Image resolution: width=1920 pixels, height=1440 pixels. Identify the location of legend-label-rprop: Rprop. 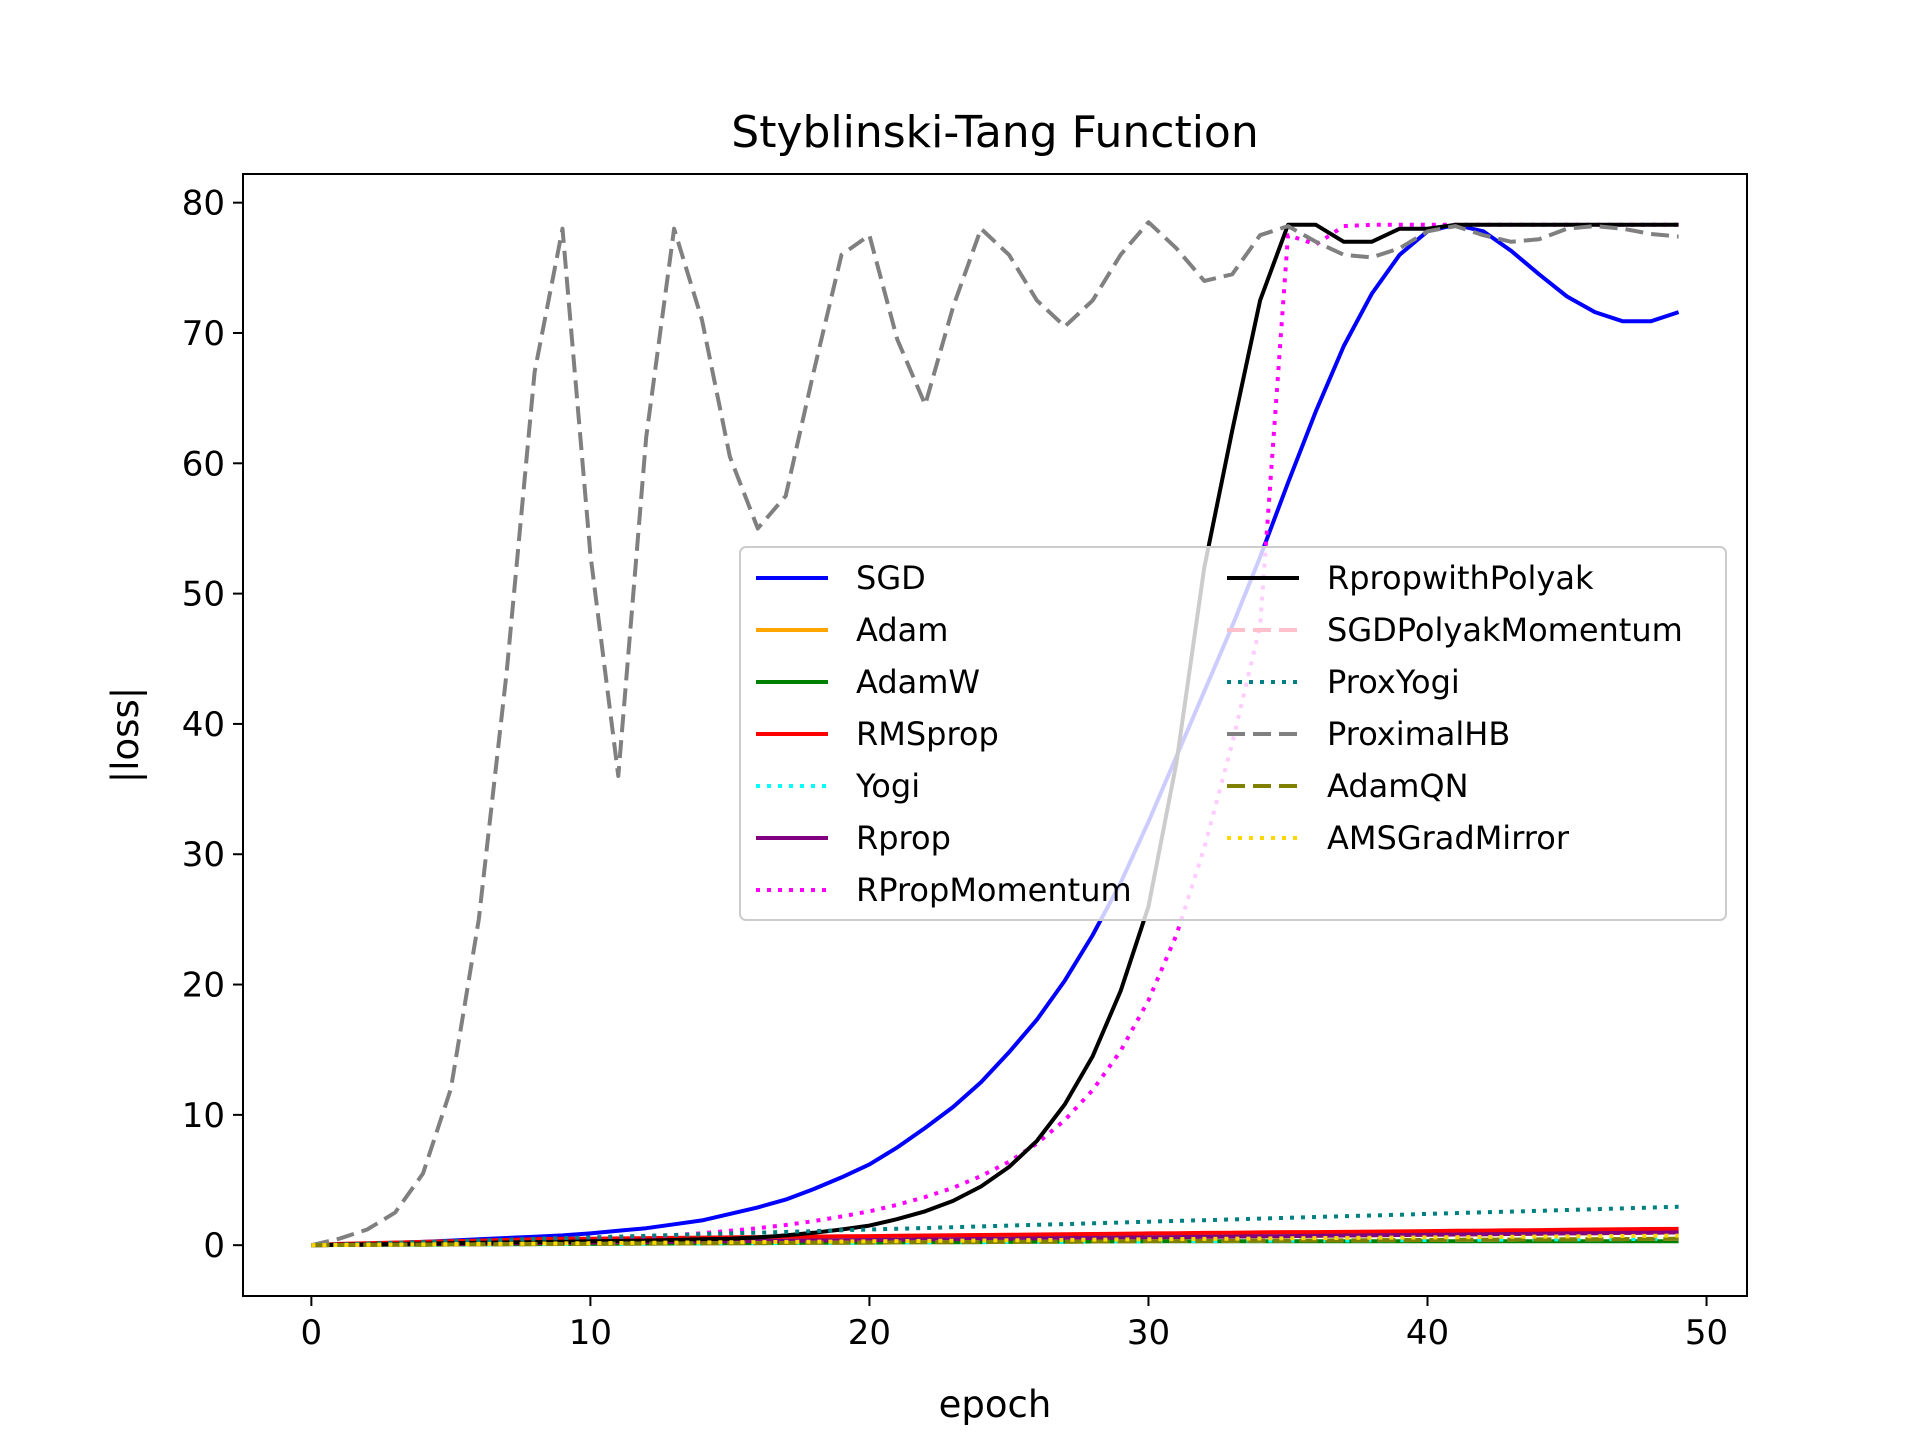
(903, 838).